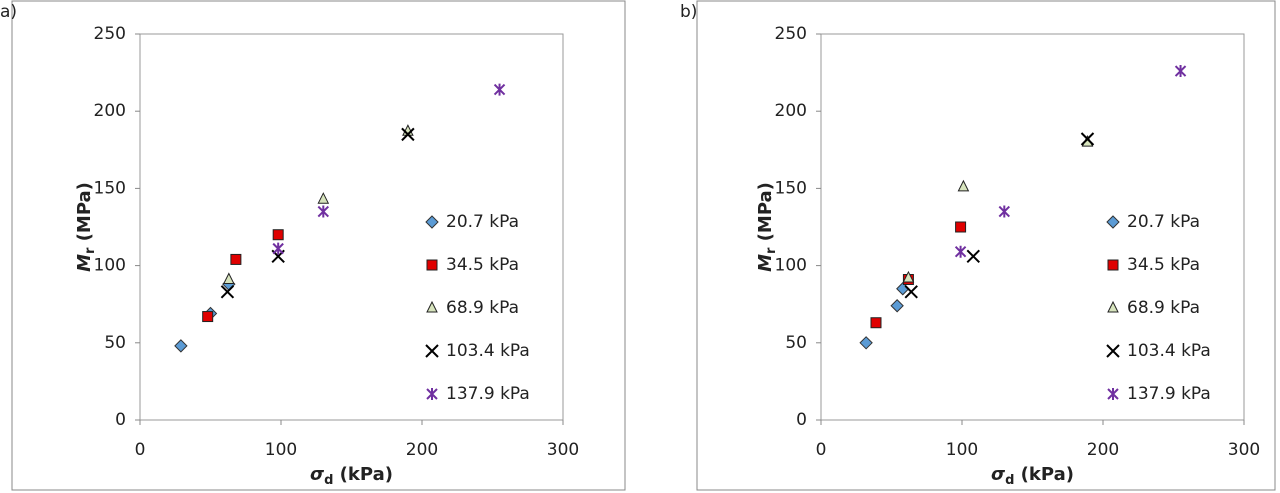  I want to click on panel-label: b), so click(688, 12).